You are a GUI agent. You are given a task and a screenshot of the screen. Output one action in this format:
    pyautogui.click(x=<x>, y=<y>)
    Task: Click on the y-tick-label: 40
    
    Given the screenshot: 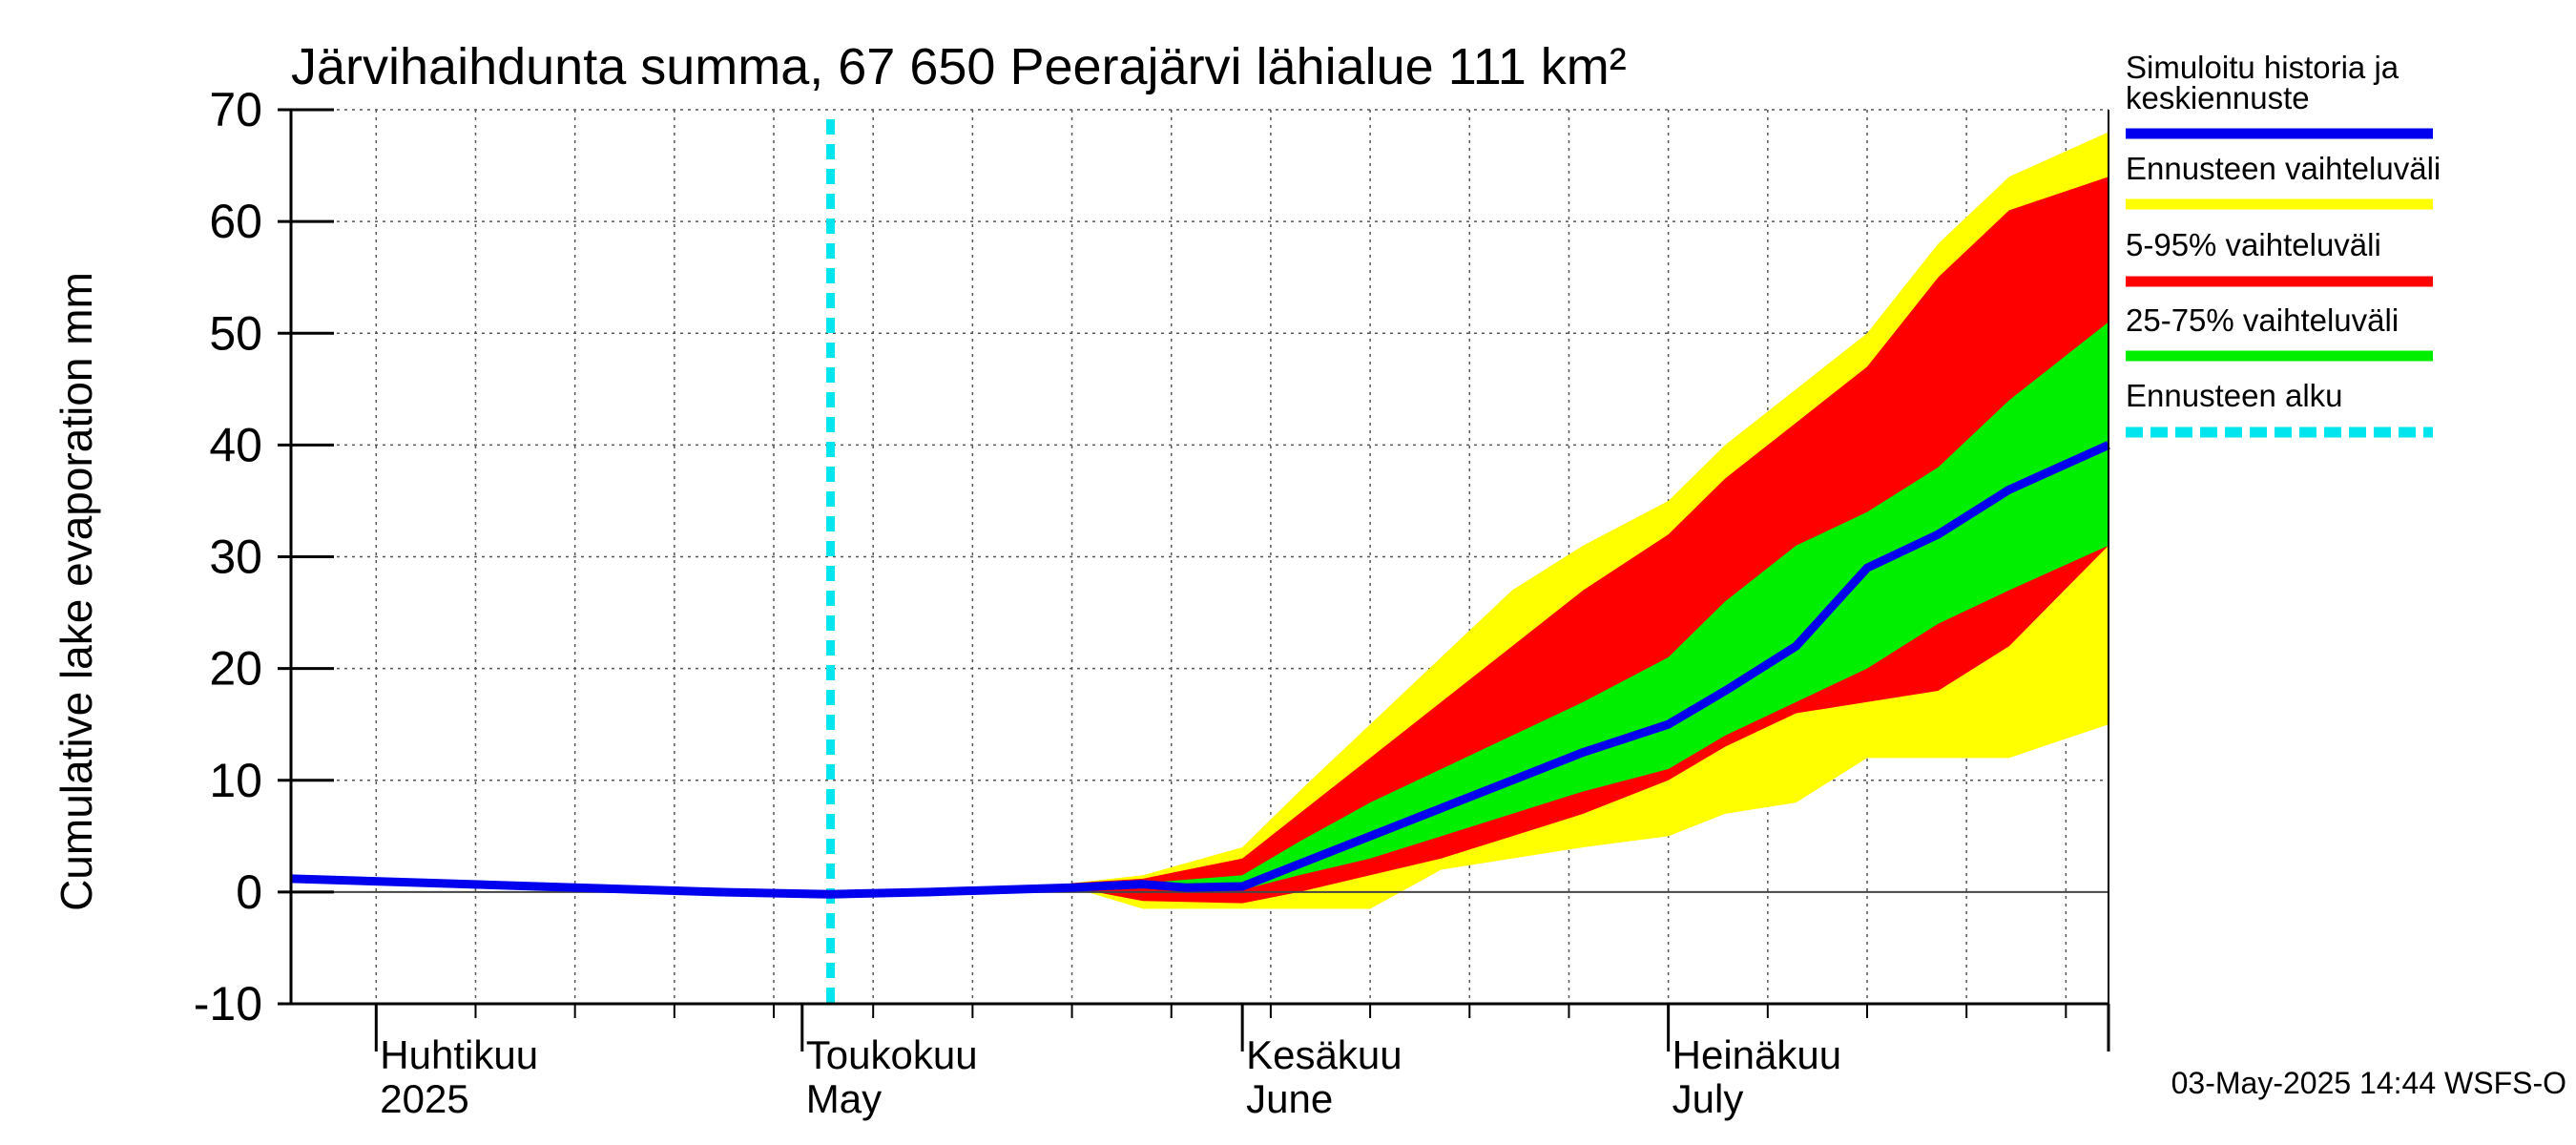 What is the action you would take?
    pyautogui.click(x=235, y=445)
    